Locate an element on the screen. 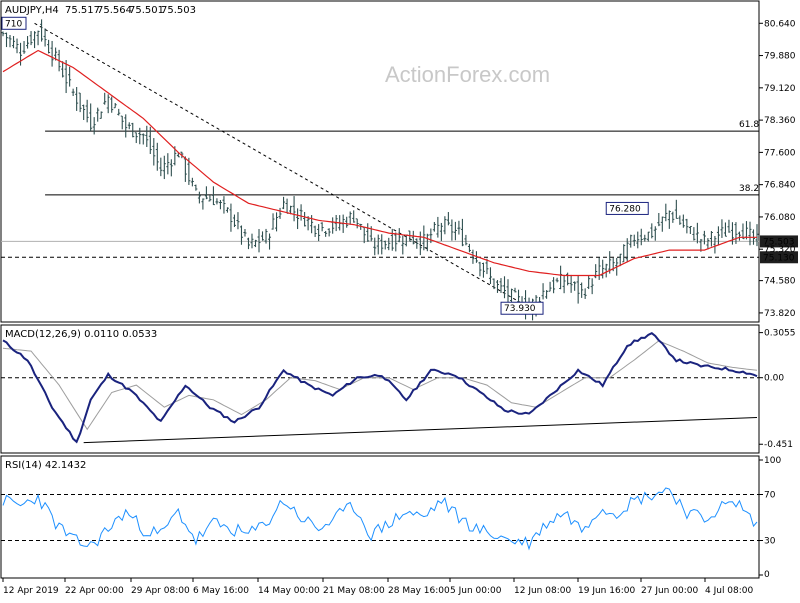 The height and width of the screenshot is (603, 800). ohlc-high: 75.564 is located at coordinates (114, 10).